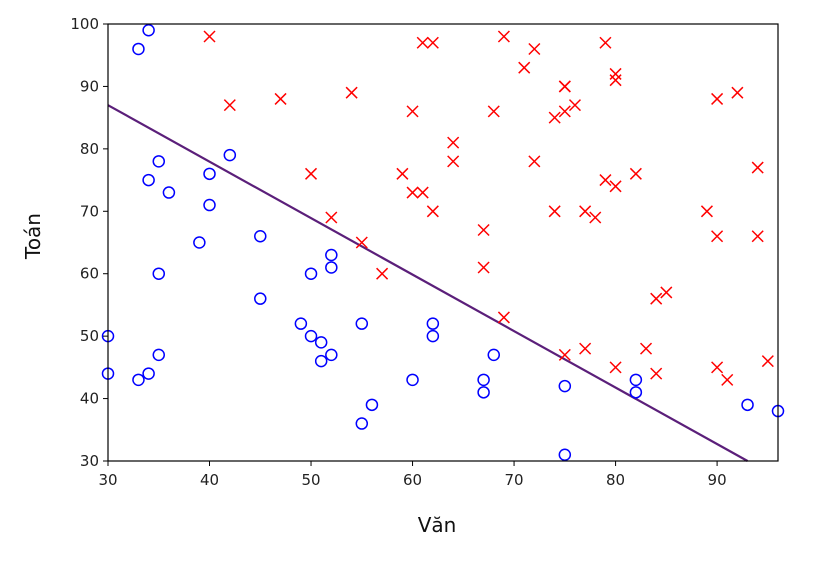 The height and width of the screenshot is (576, 825). Describe the element at coordinates (89, 274) in the screenshot. I see `y-tick-label: 60` at that location.